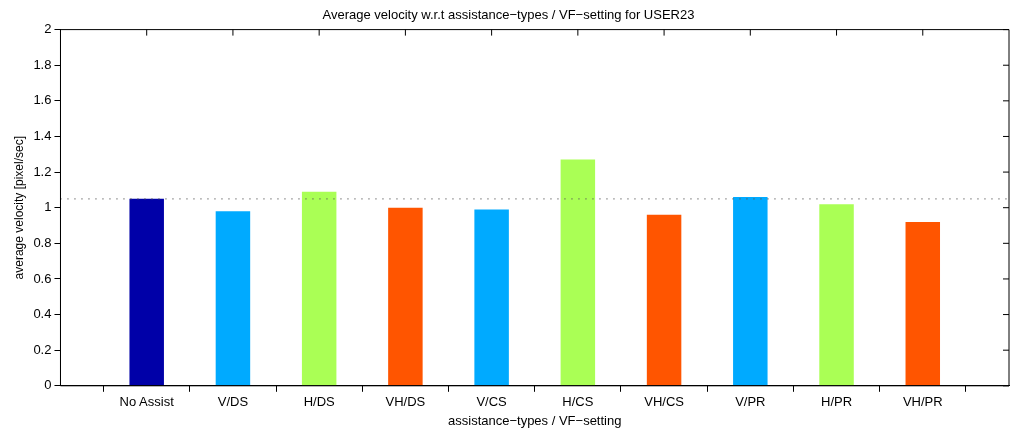  I want to click on y-tick-label: 0.8, so click(42, 242).